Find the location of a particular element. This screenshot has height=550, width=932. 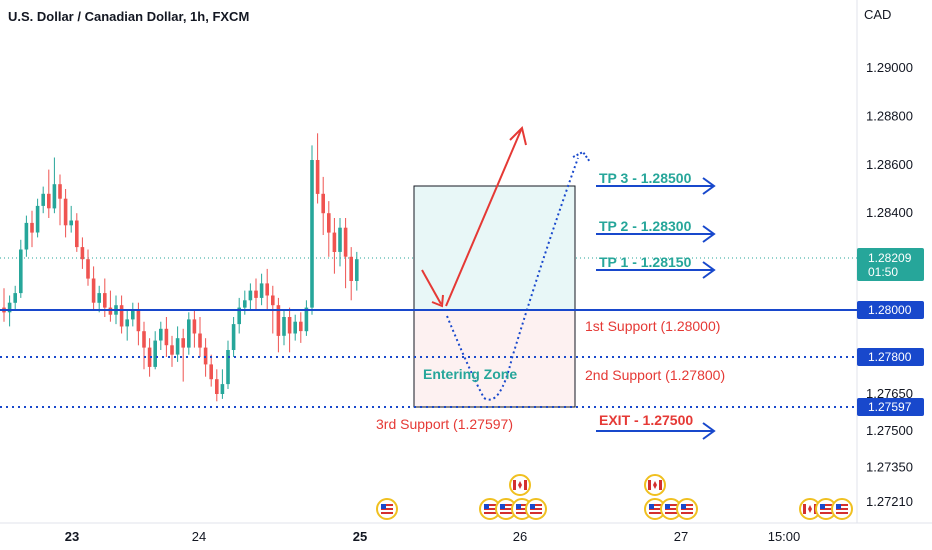

current-price-tag is located at coordinates (890, 264).